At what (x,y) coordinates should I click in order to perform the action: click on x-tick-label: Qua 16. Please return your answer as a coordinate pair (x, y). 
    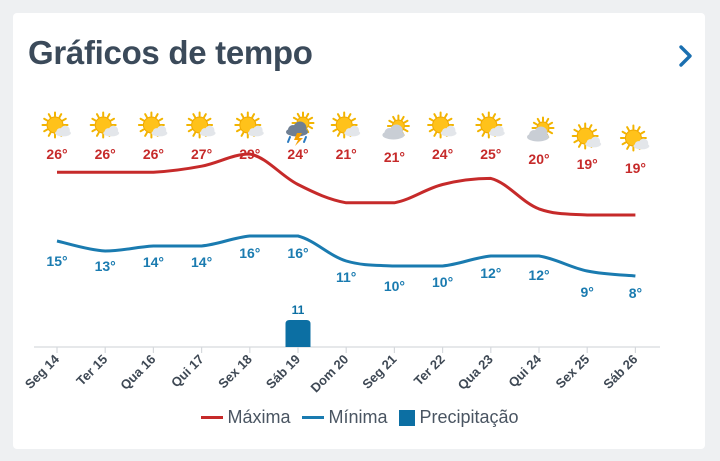
    Looking at the image, I should click on (137, 372).